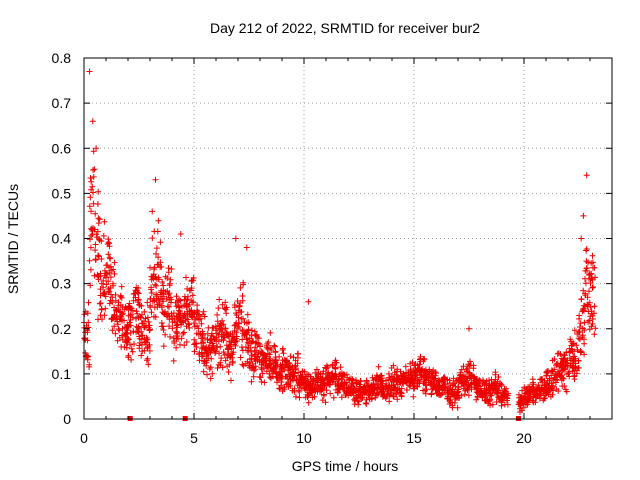 This screenshot has width=640, height=480. I want to click on y-axis-title: SRMTID / TECUs, so click(13, 239).